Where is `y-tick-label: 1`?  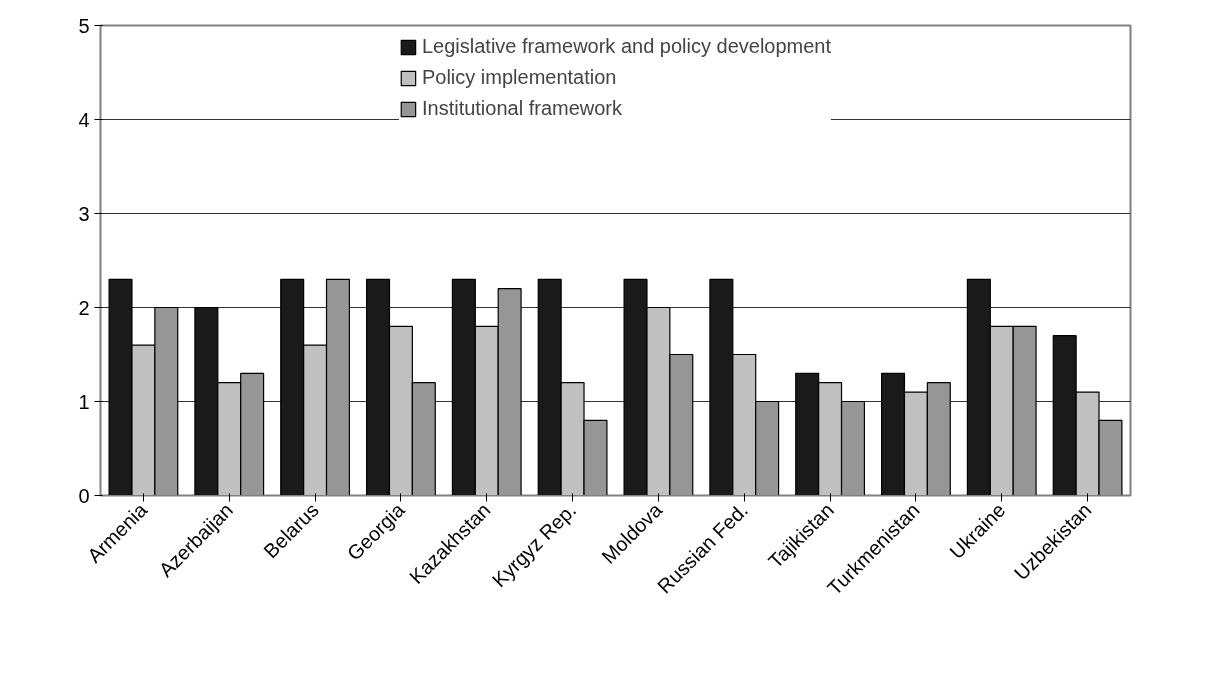 y-tick-label: 1 is located at coordinates (84, 401).